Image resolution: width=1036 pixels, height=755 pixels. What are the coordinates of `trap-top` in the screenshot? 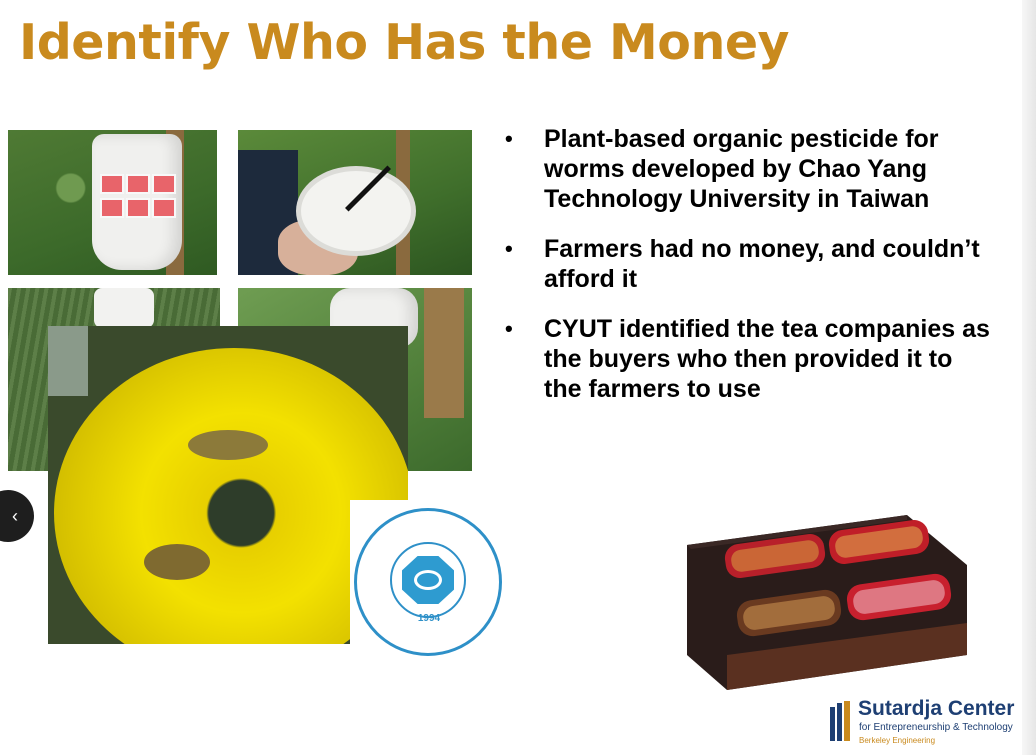 It's located at (124, 308).